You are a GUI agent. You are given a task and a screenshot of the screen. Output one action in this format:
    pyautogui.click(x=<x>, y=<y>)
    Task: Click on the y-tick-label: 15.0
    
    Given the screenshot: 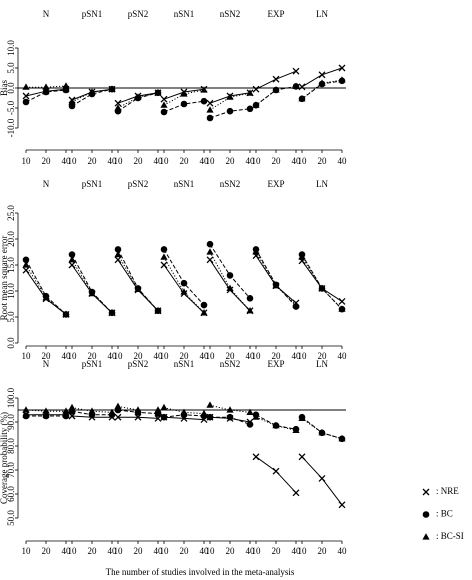 What is the action you would take?
    pyautogui.click(x=11, y=265)
    